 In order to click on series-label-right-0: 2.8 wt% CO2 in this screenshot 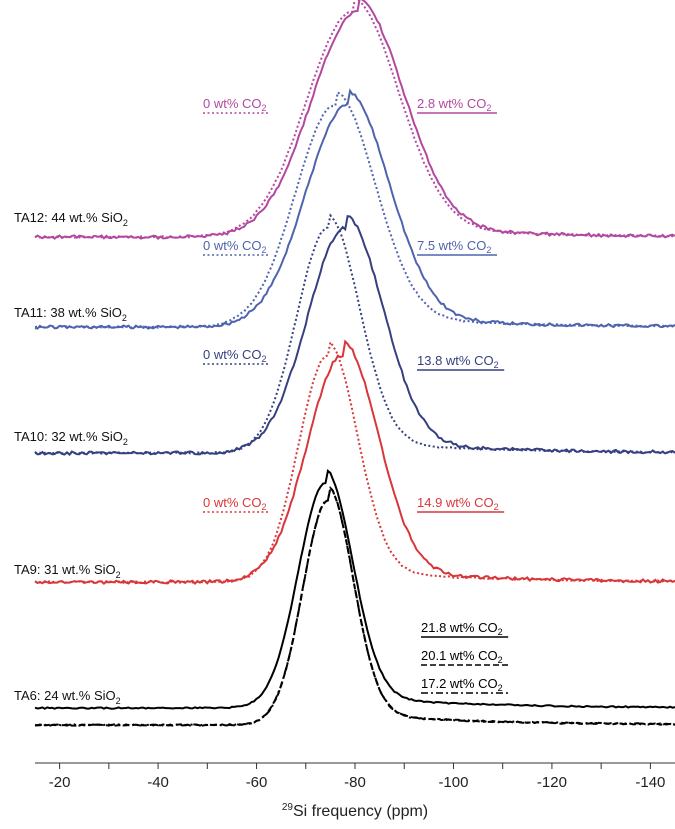, I will do `click(454, 104)`.